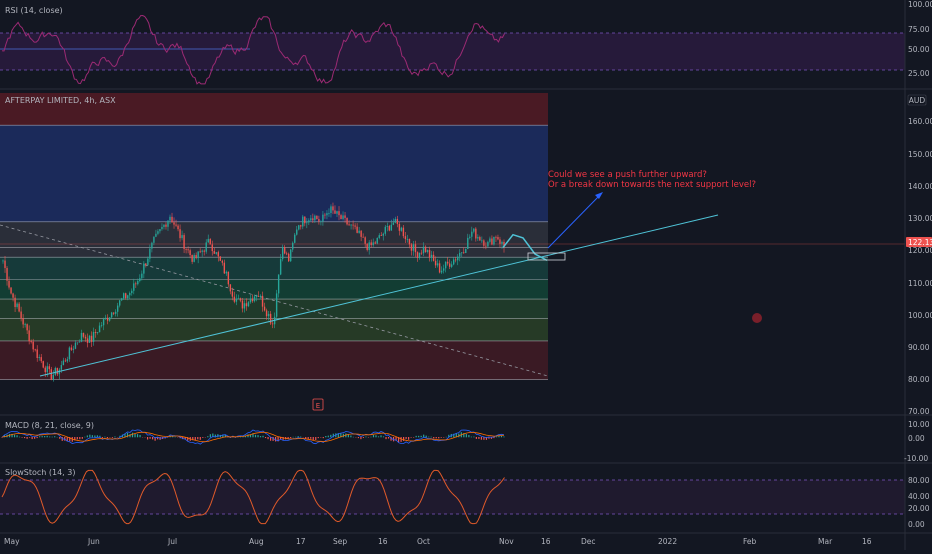 The width and height of the screenshot is (932, 554). Describe the element at coordinates (920, 4) in the screenshot. I see `rsi-tick: 100.00` at that location.